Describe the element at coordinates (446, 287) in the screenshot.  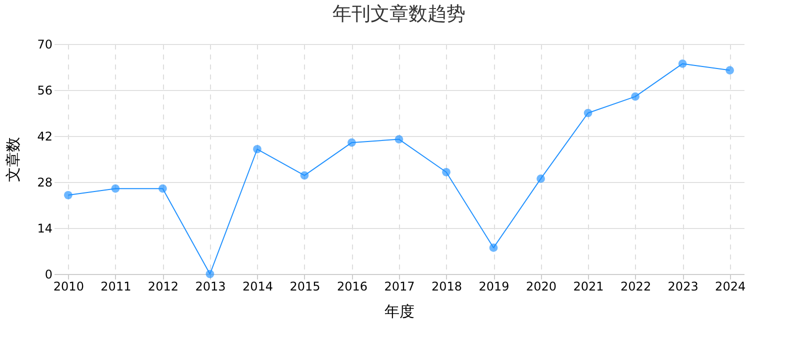
I see `x-tick-label: 2018` at that location.